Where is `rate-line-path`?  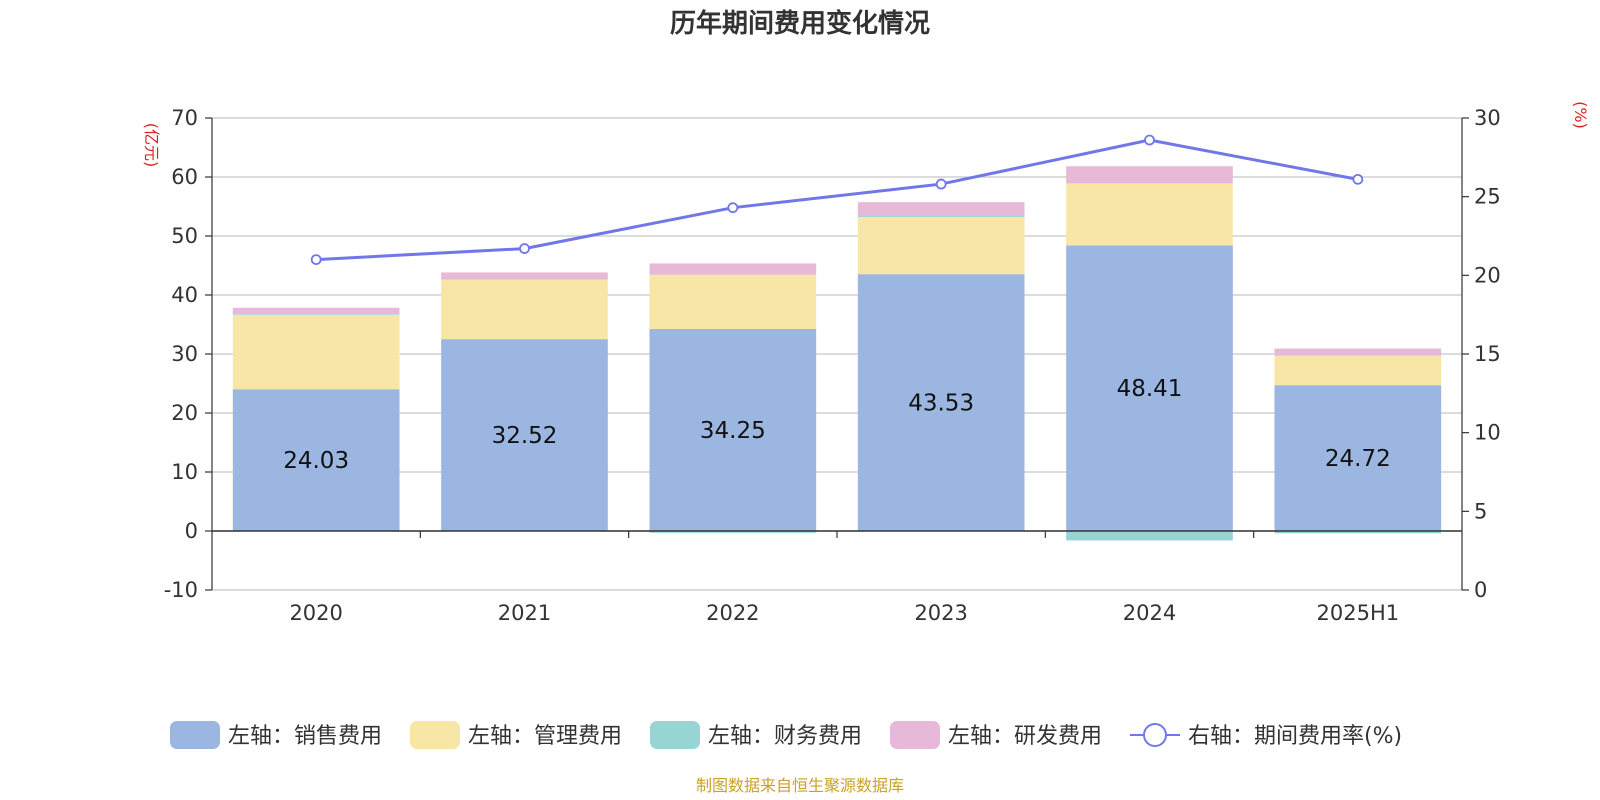 rate-line-path is located at coordinates (837, 200).